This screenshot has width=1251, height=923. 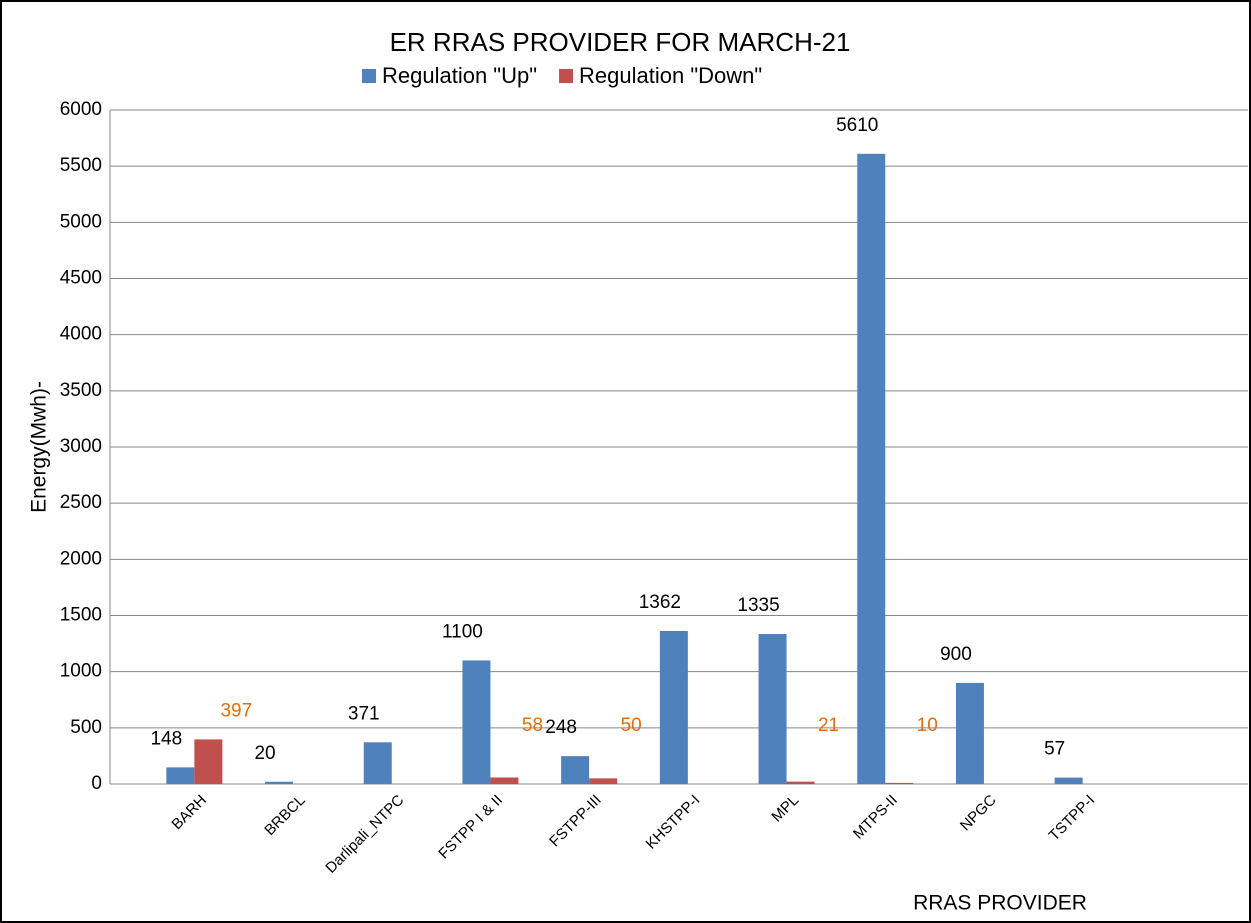 I want to click on data-label: 397, so click(x=236, y=710).